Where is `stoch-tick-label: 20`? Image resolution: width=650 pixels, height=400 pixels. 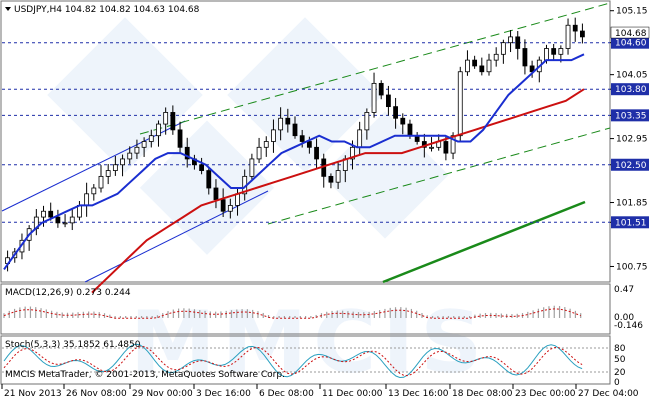 stoch-tick-label: 20 is located at coordinates (620, 373).